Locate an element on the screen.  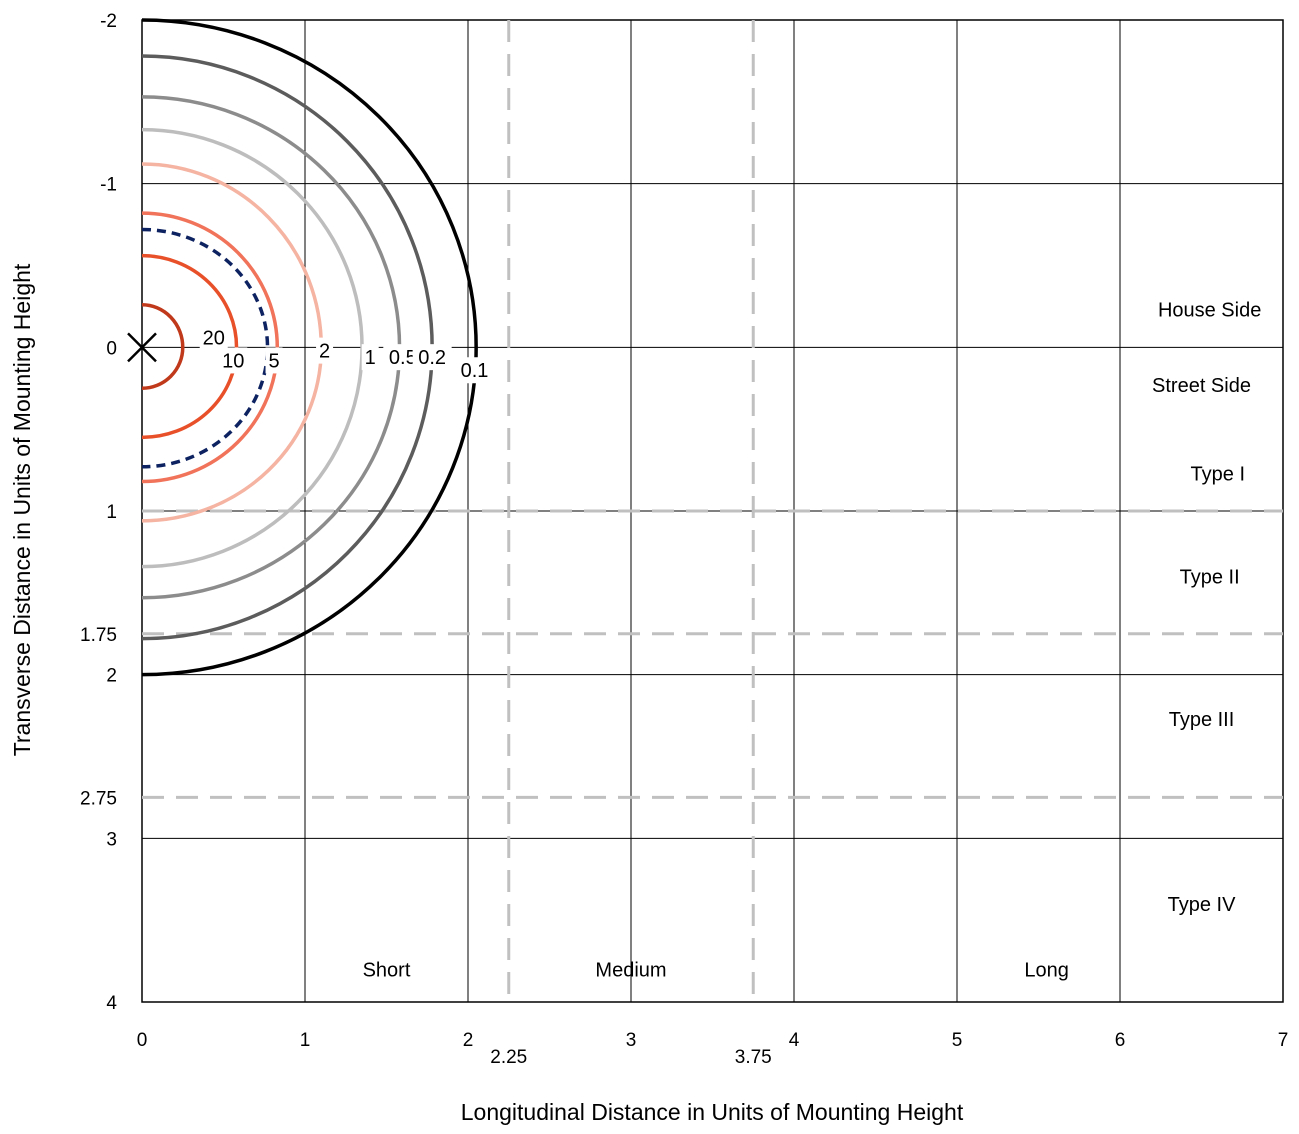
marker-stroke-b is located at coordinates (142, 347).